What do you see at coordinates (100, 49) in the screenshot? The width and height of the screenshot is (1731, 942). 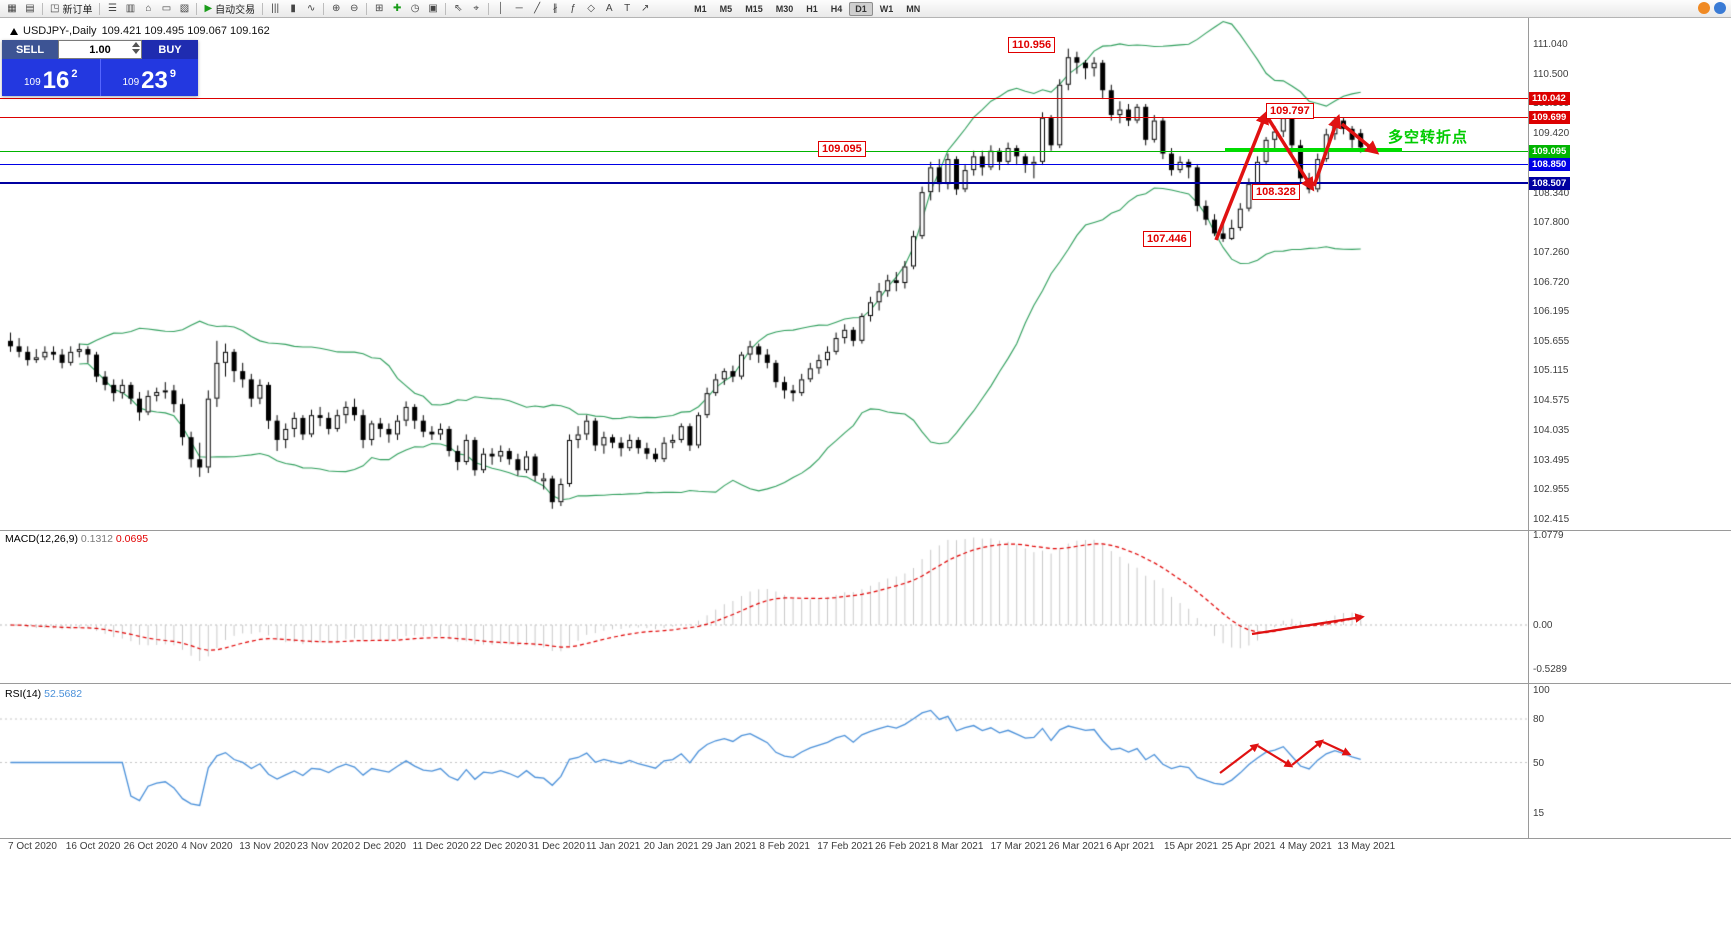 I see `volume-input: 1.00` at bounding box center [100, 49].